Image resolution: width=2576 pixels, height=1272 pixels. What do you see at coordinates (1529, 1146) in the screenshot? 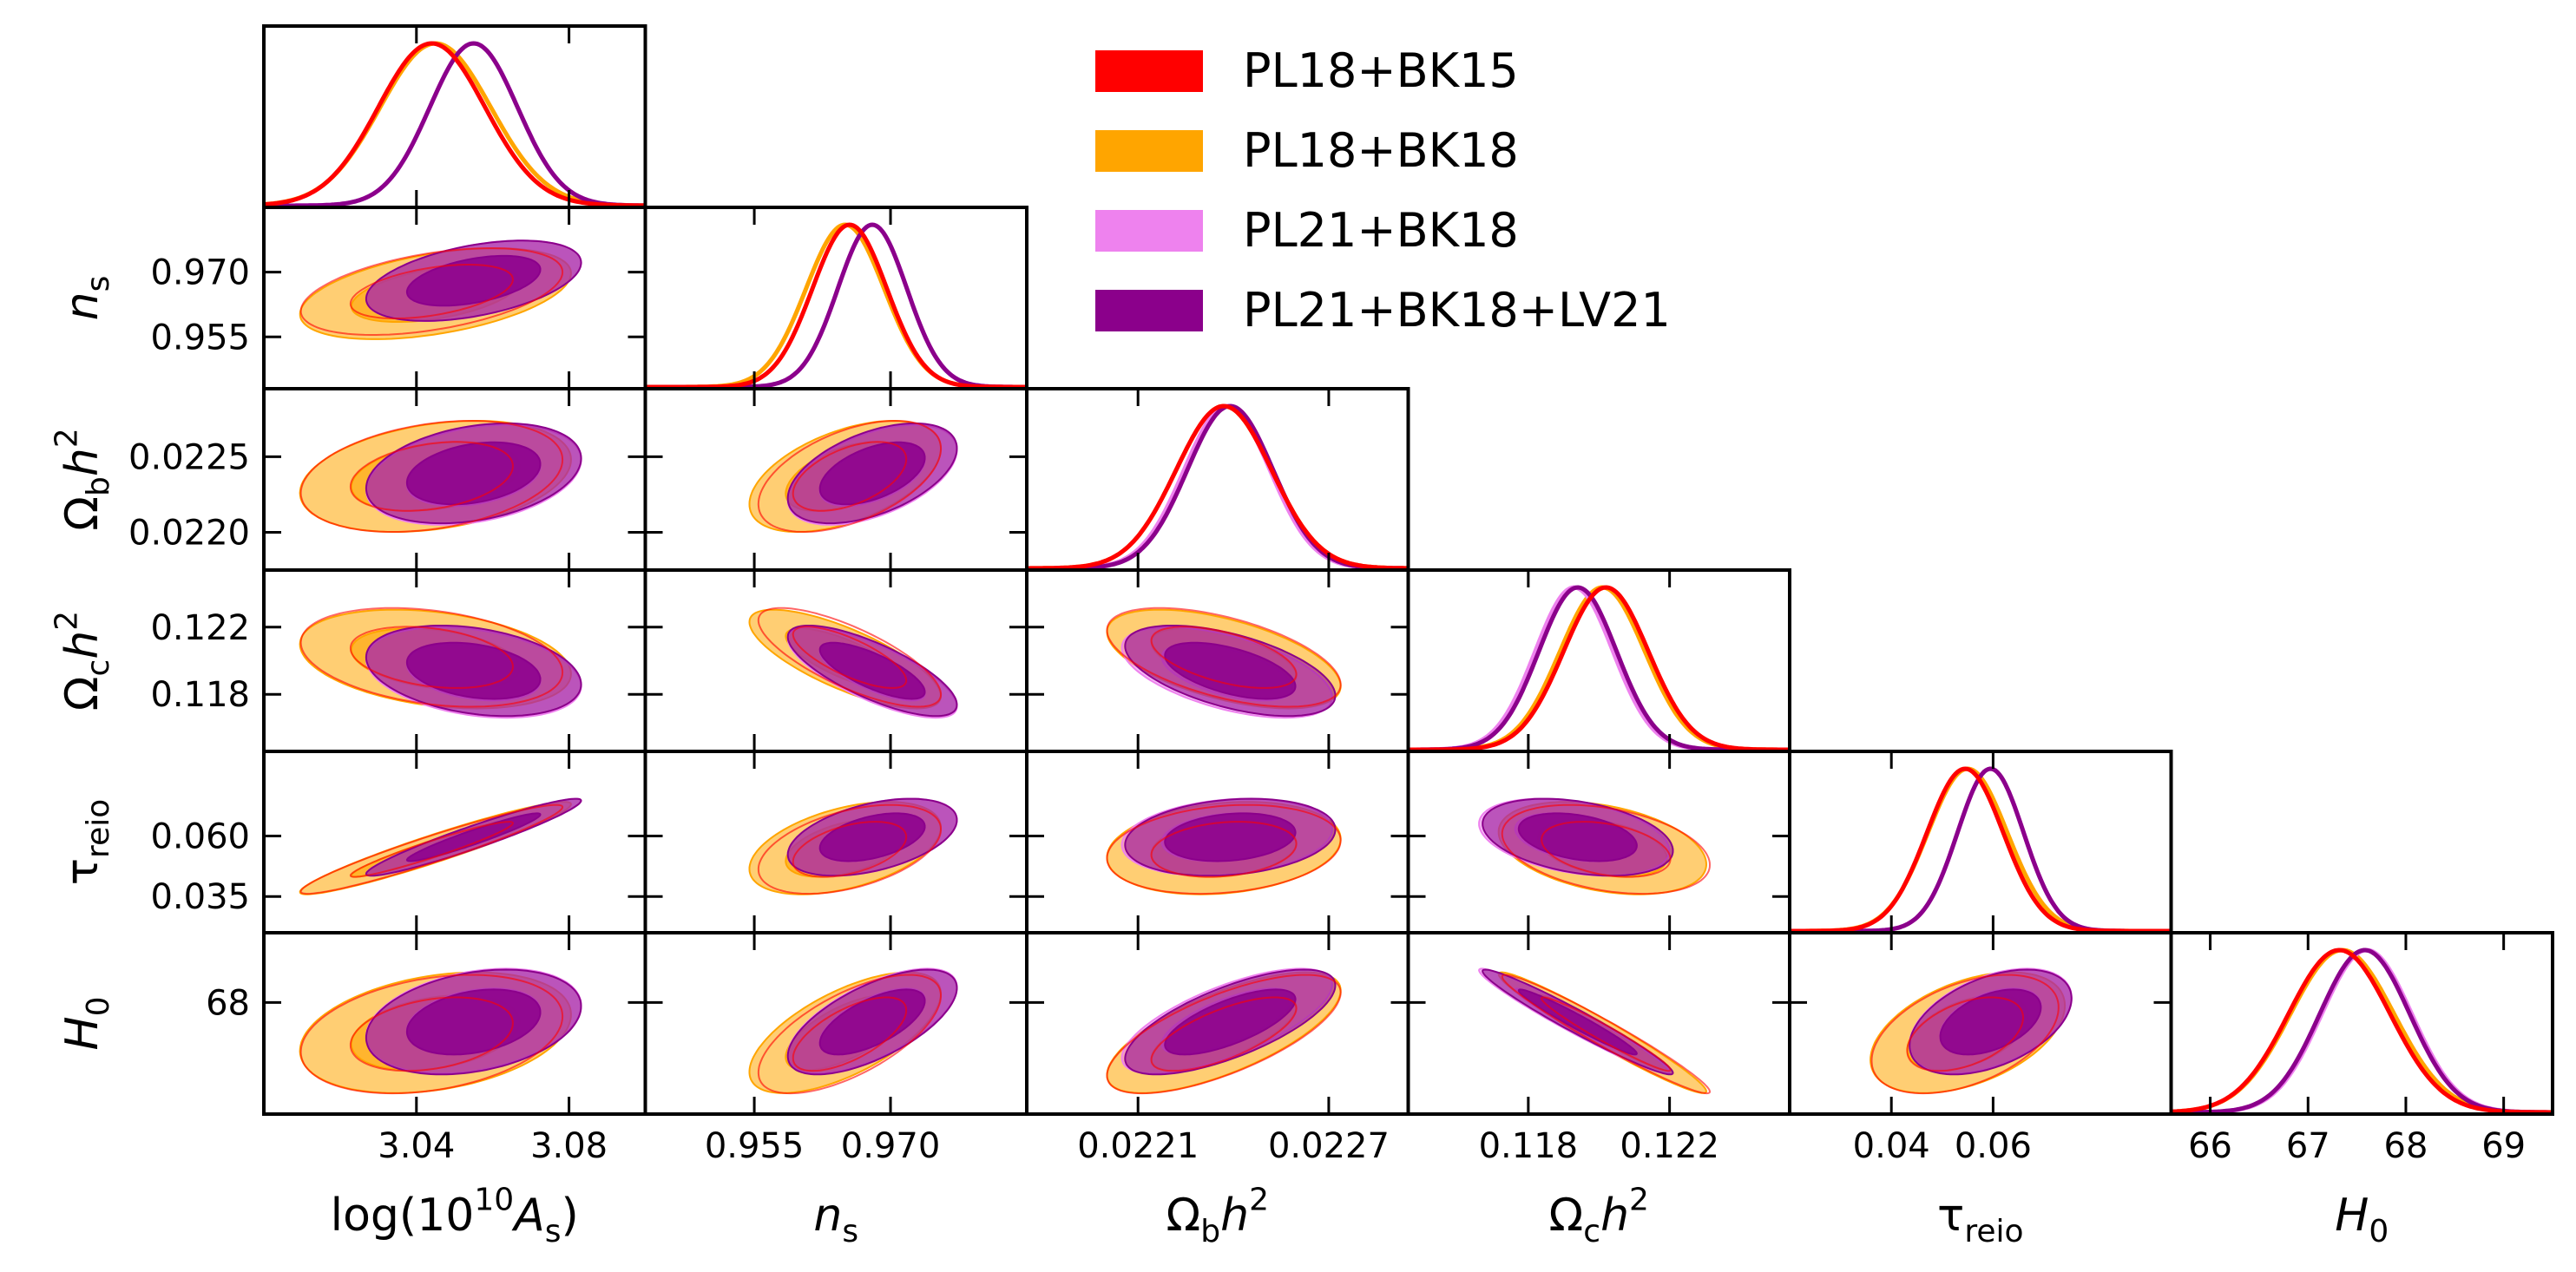
I see `x-tick-label: 0.118` at bounding box center [1529, 1146].